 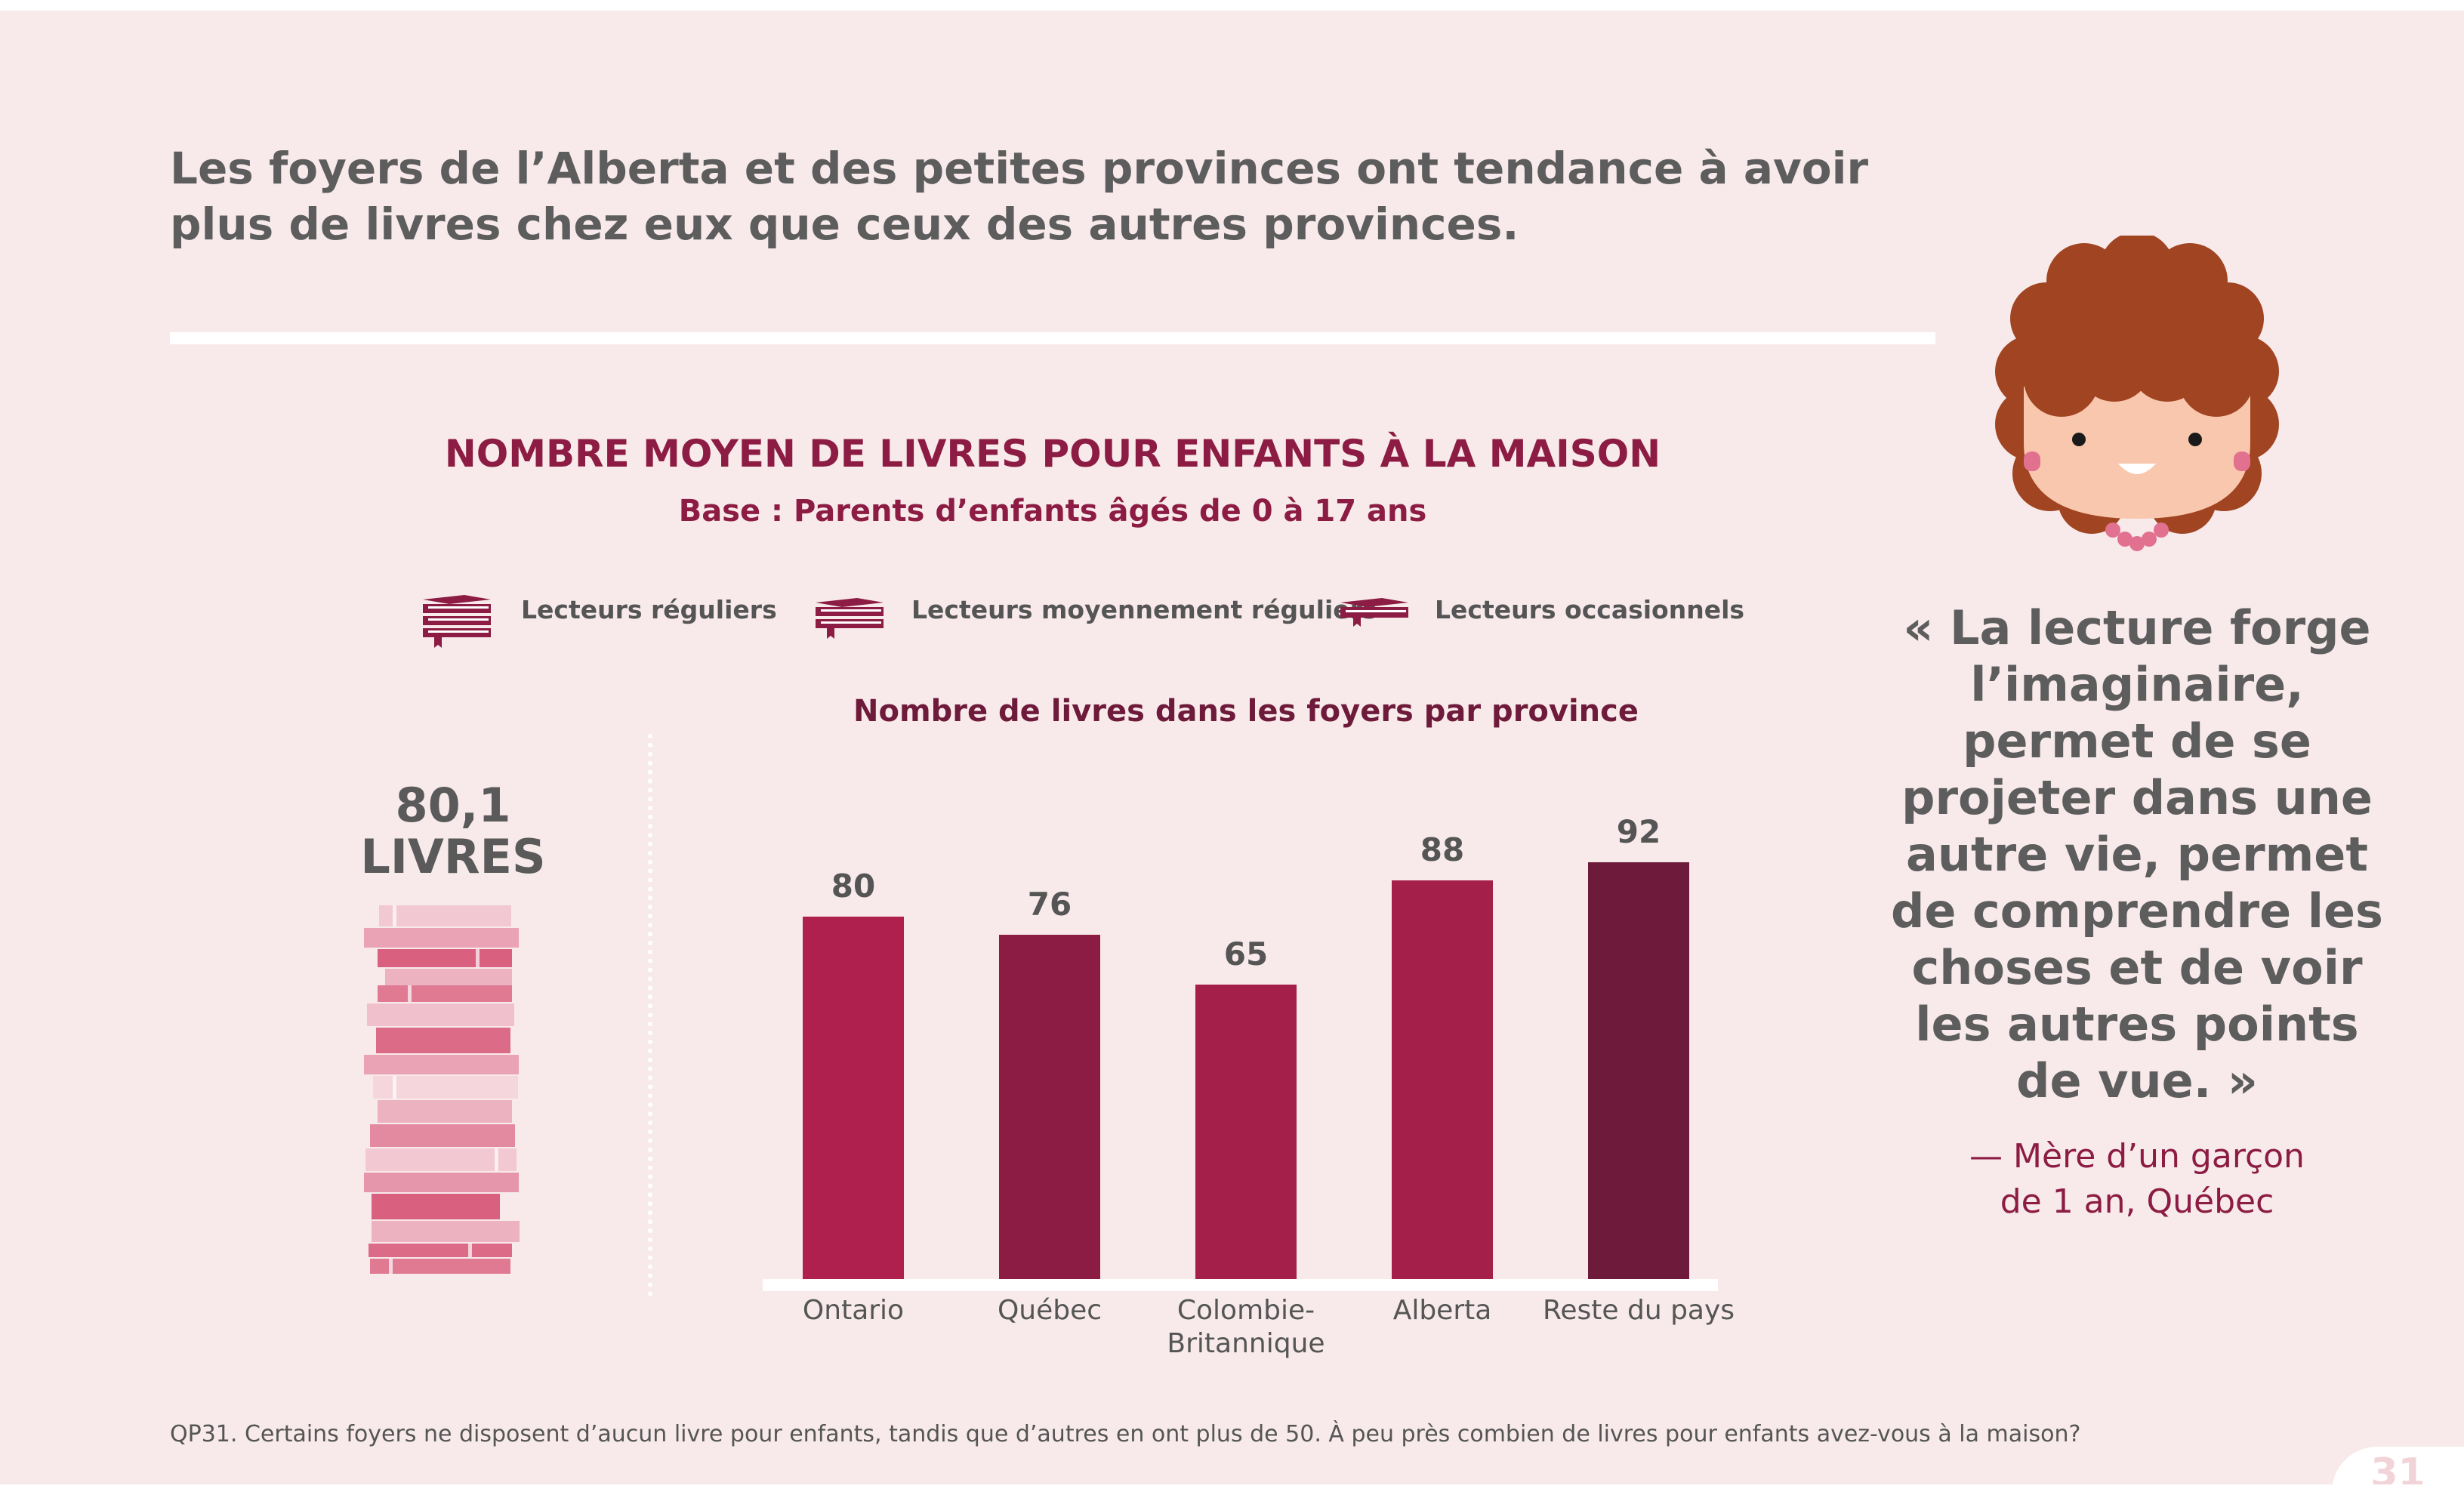 I want to click on category-label: Colombie-, so click(x=1246, y=1310).